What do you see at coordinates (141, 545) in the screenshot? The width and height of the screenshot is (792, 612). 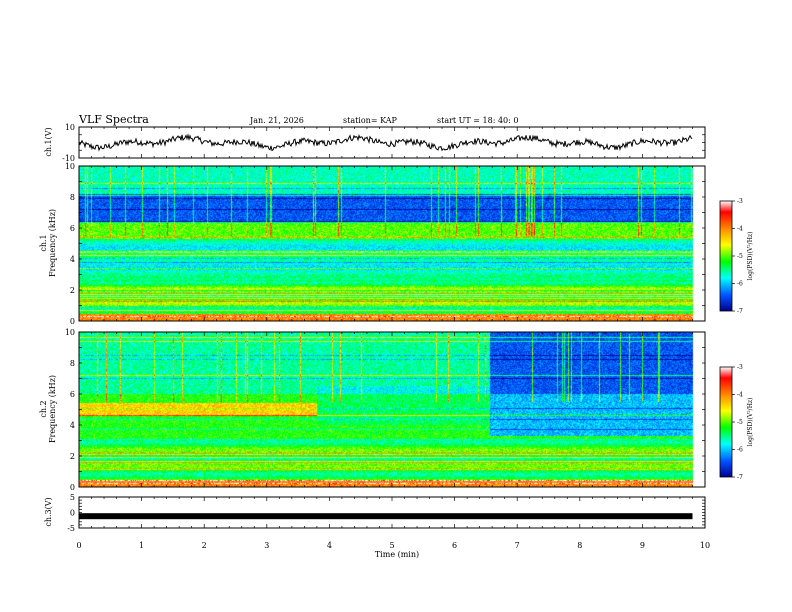 I see `x-tick-label: 1` at bounding box center [141, 545].